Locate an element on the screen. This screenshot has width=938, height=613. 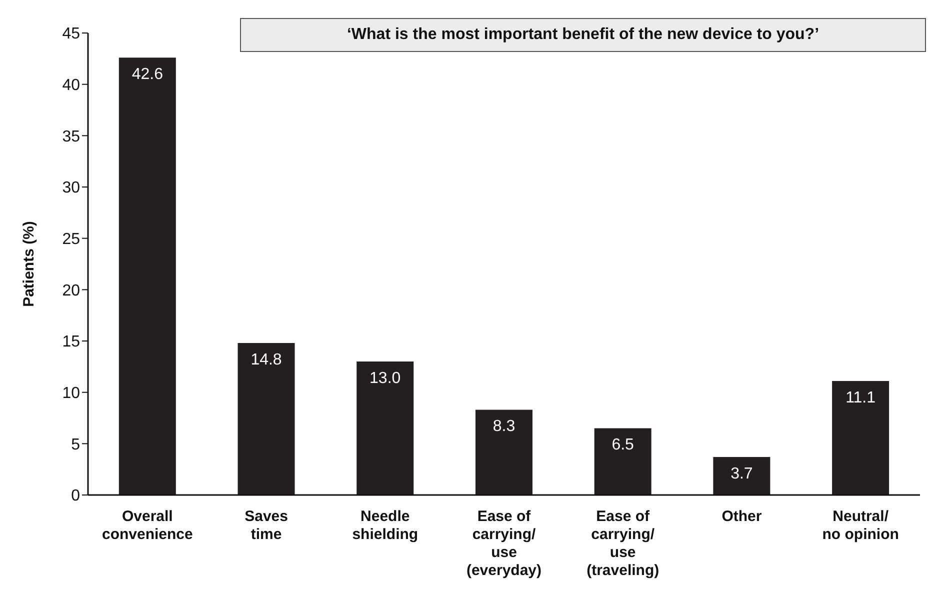
y-tick-label: 30 is located at coordinates (71, 188).